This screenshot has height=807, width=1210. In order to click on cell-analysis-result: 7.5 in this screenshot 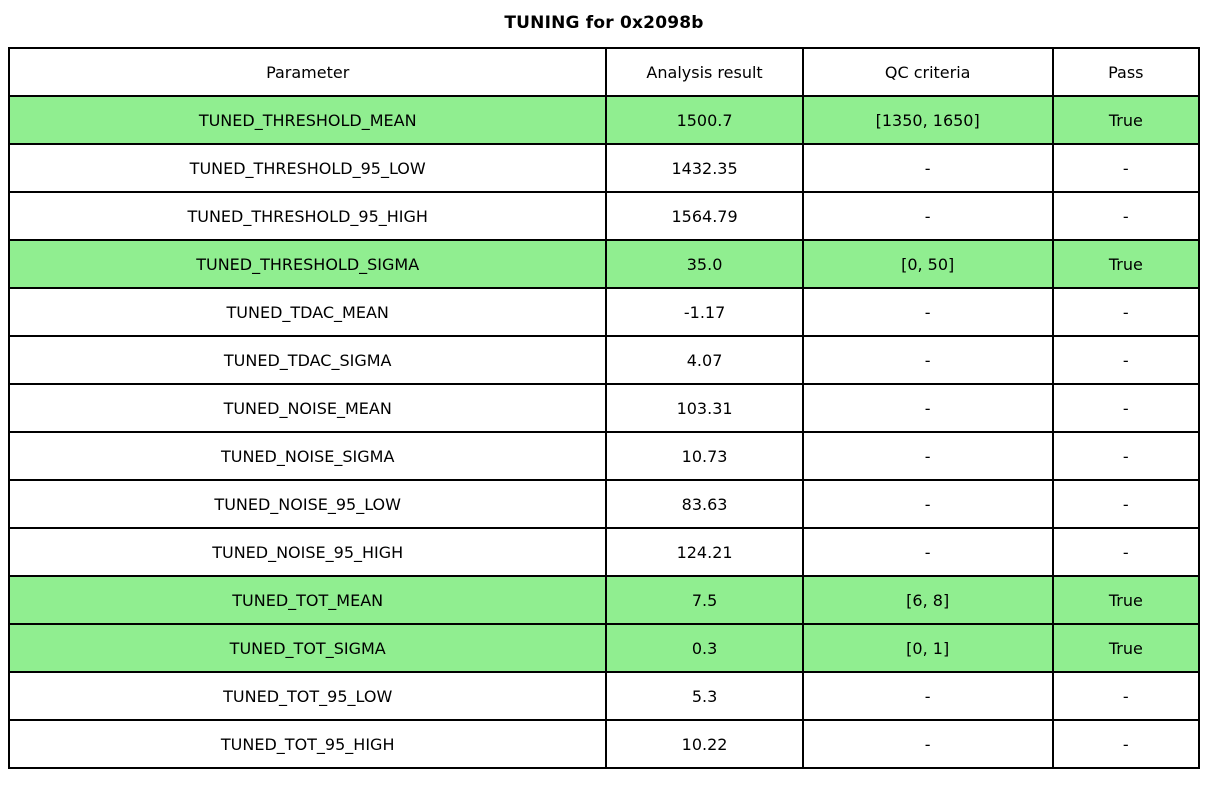, I will do `click(704, 600)`.